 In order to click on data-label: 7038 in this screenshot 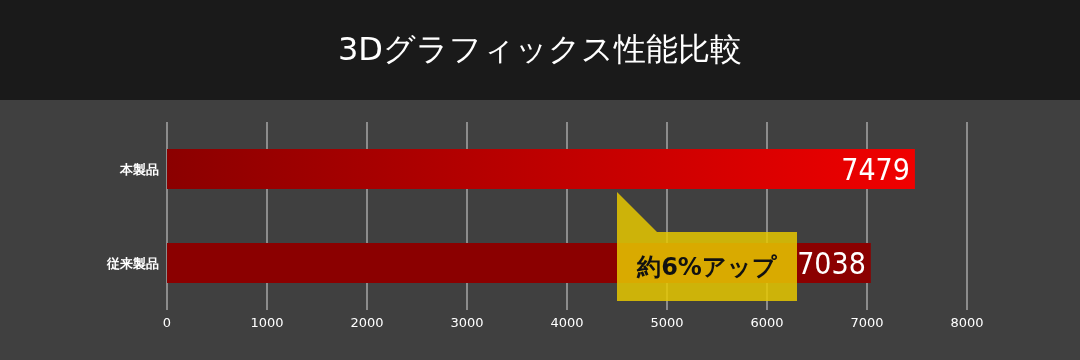, I will do `click(831, 263)`.